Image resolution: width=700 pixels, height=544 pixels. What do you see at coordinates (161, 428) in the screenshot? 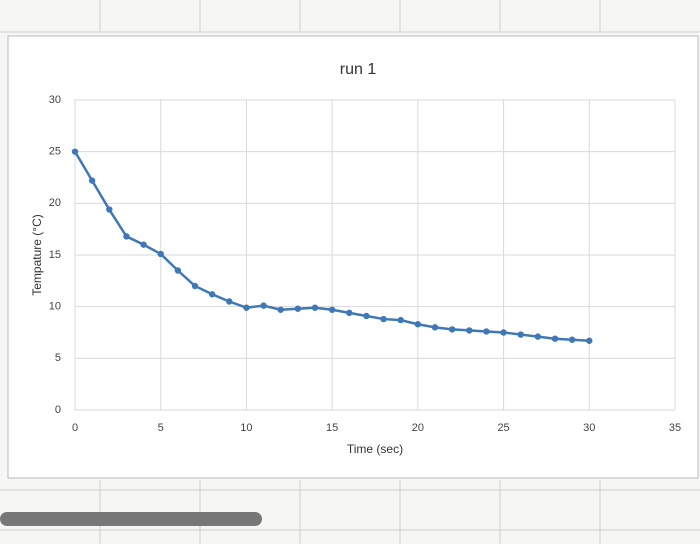
I see `x-tick-label: 5` at bounding box center [161, 428].